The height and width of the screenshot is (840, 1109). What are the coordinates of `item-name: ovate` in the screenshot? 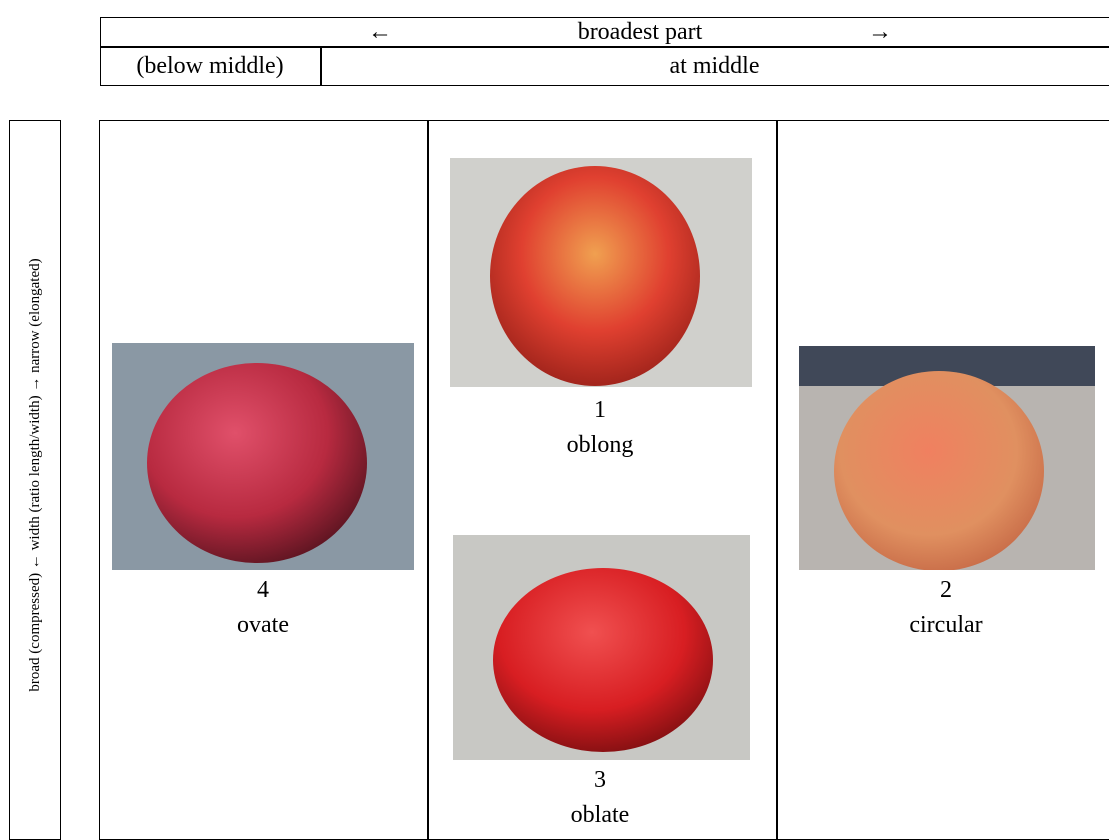 It's located at (263, 625).